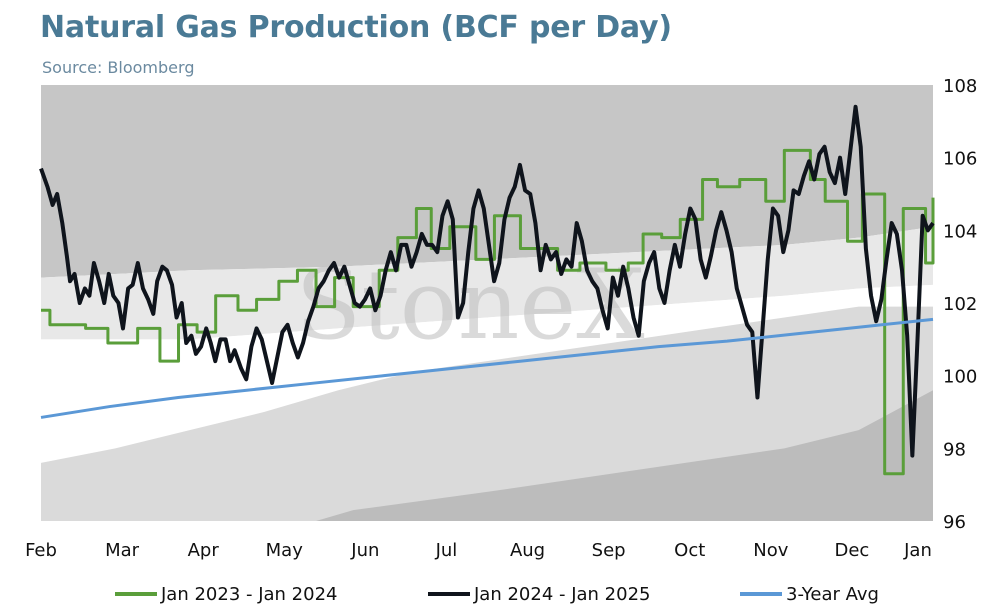 The height and width of the screenshot is (614, 994). What do you see at coordinates (469, 305) in the screenshot?
I see `watermark: StoneX` at bounding box center [469, 305].